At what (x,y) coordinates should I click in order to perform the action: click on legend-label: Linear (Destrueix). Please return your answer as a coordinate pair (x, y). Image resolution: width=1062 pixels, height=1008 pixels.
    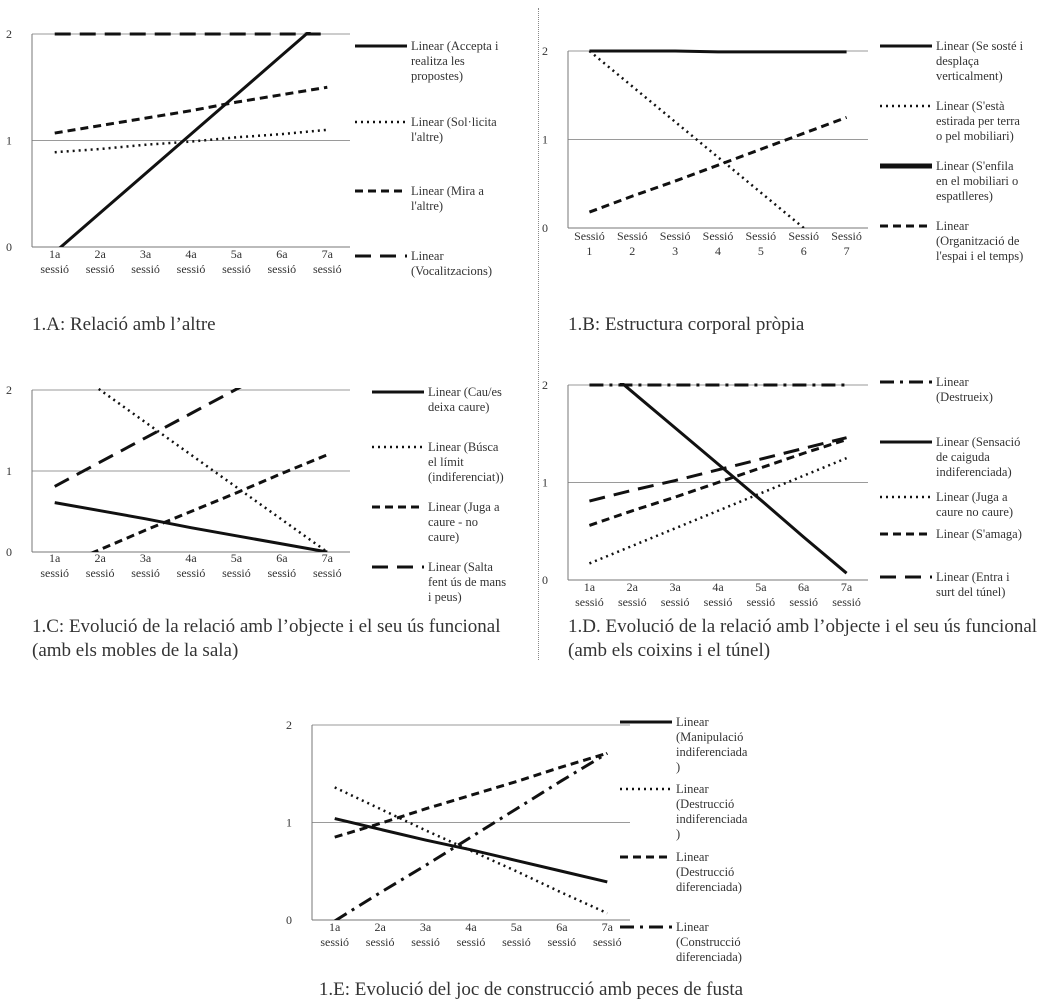
    Looking at the image, I should click on (964, 389).